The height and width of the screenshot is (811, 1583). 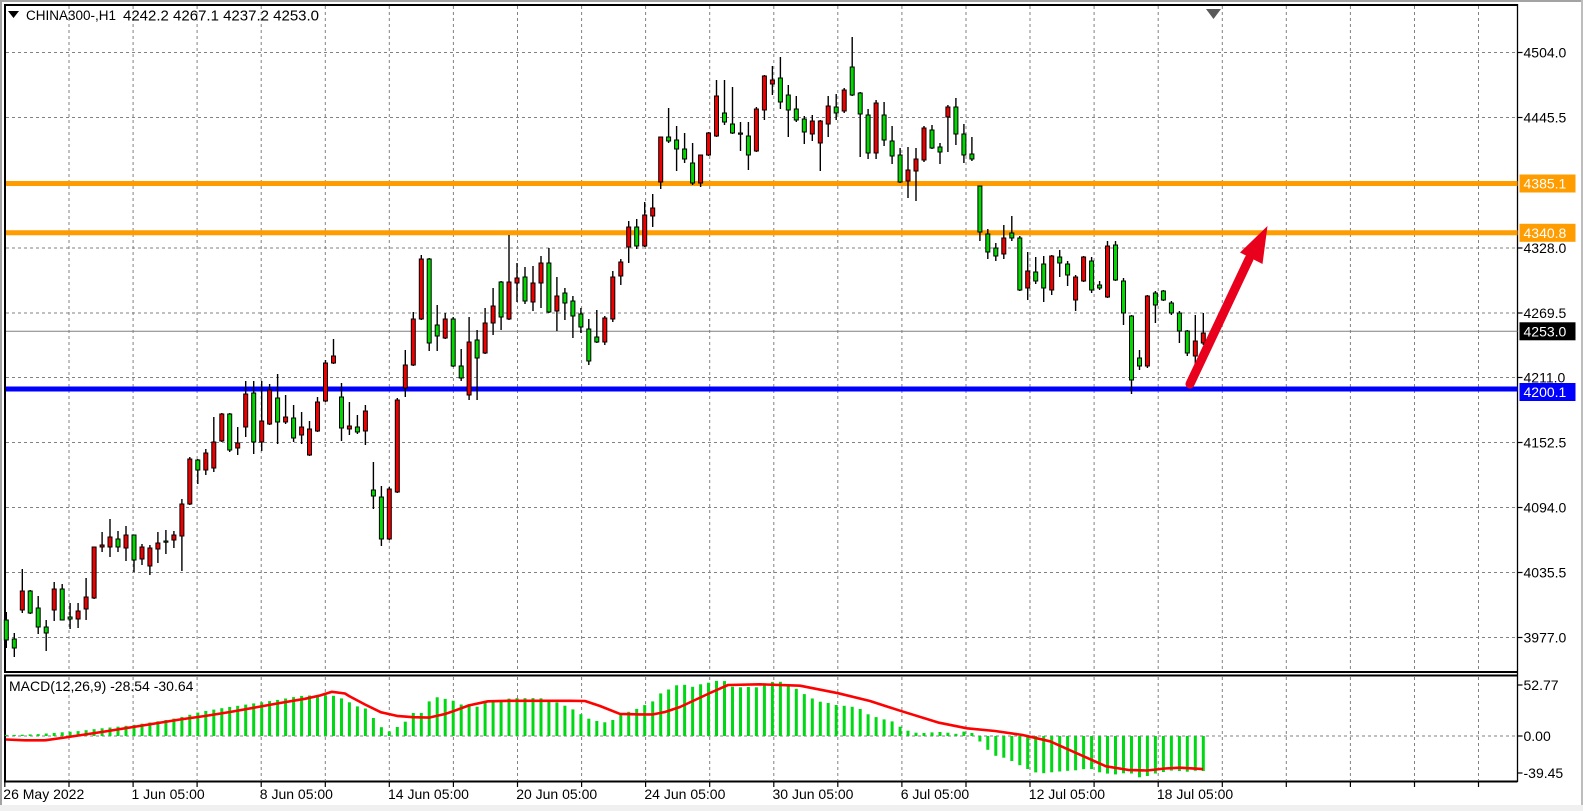 What do you see at coordinates (1545, 248) in the screenshot?
I see `svg-text: 4328.0` at bounding box center [1545, 248].